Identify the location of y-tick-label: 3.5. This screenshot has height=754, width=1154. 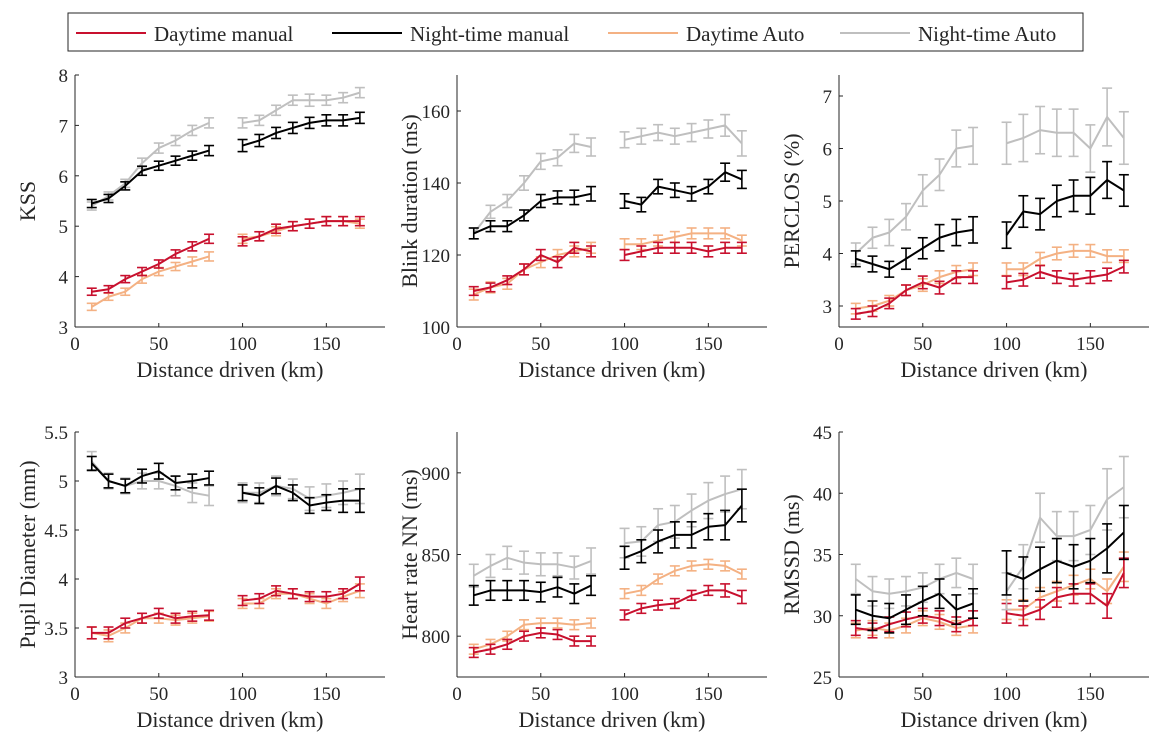
(56, 629).